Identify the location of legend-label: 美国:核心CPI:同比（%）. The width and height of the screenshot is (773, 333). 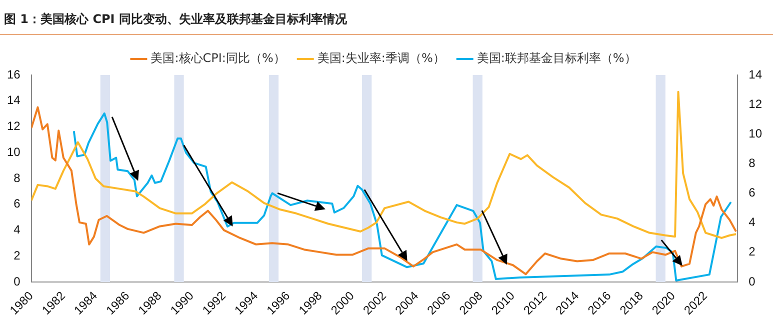
(218, 58).